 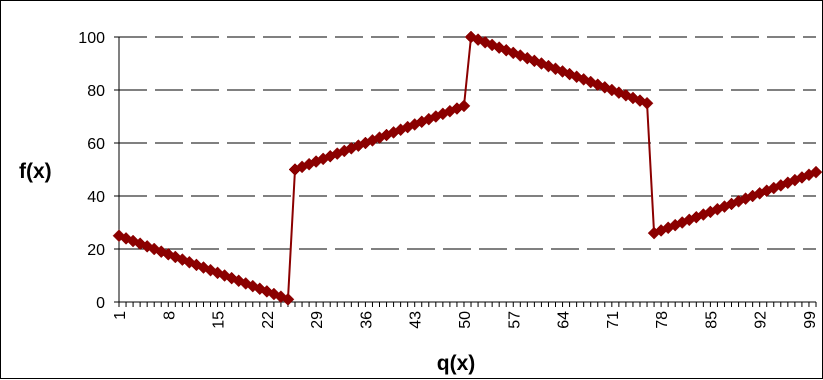 What do you see at coordinates (416, 320) in the screenshot?
I see `x-tick-label-43: 43` at bounding box center [416, 320].